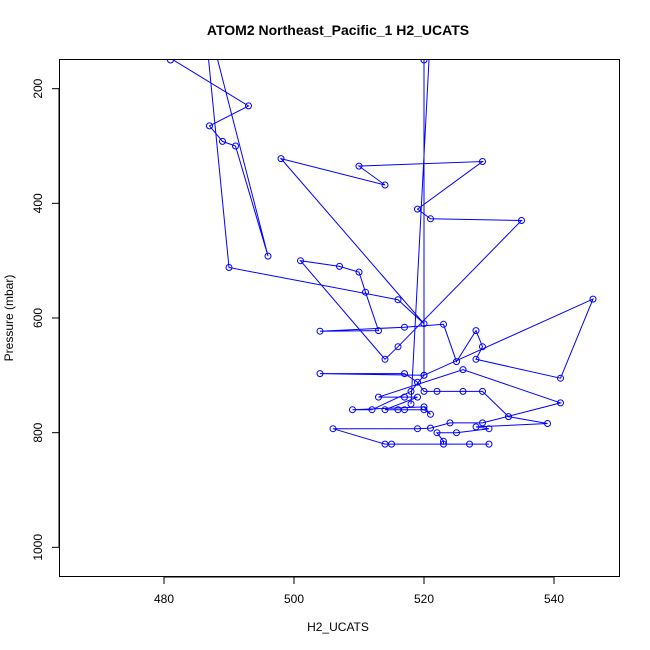  Describe the element at coordinates (38, 203) in the screenshot. I see `y-tick-label: 400` at that location.